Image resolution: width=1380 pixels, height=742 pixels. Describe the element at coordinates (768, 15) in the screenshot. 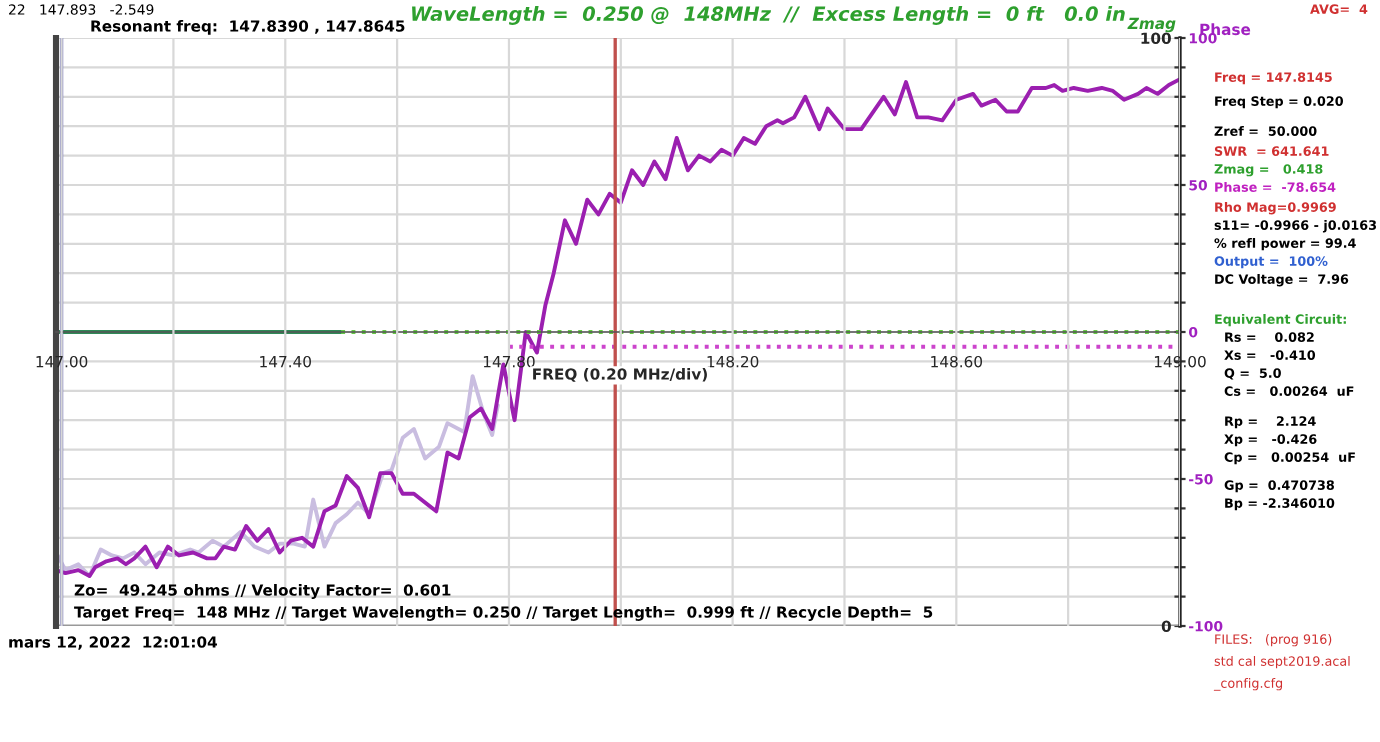

I see `chart-title: WaveLength = 0.250 @ 148MHz // Excess Length = 0 ft 0.0 in` at that location.